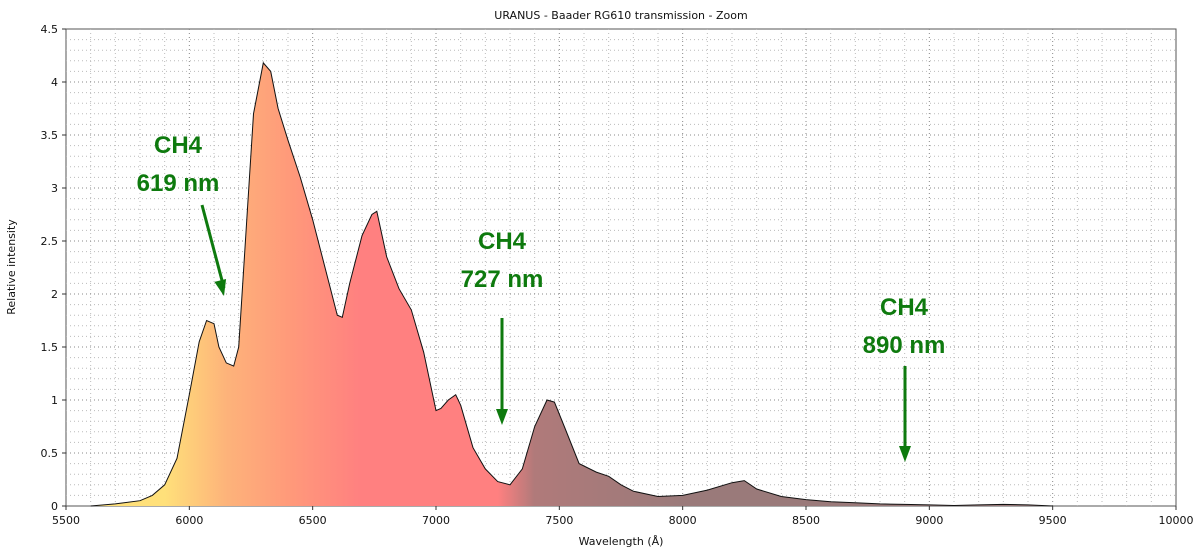 Image resolution: width=1200 pixels, height=550 pixels. What do you see at coordinates (54, 188) in the screenshot?
I see `y-tick-label: 3` at bounding box center [54, 188].